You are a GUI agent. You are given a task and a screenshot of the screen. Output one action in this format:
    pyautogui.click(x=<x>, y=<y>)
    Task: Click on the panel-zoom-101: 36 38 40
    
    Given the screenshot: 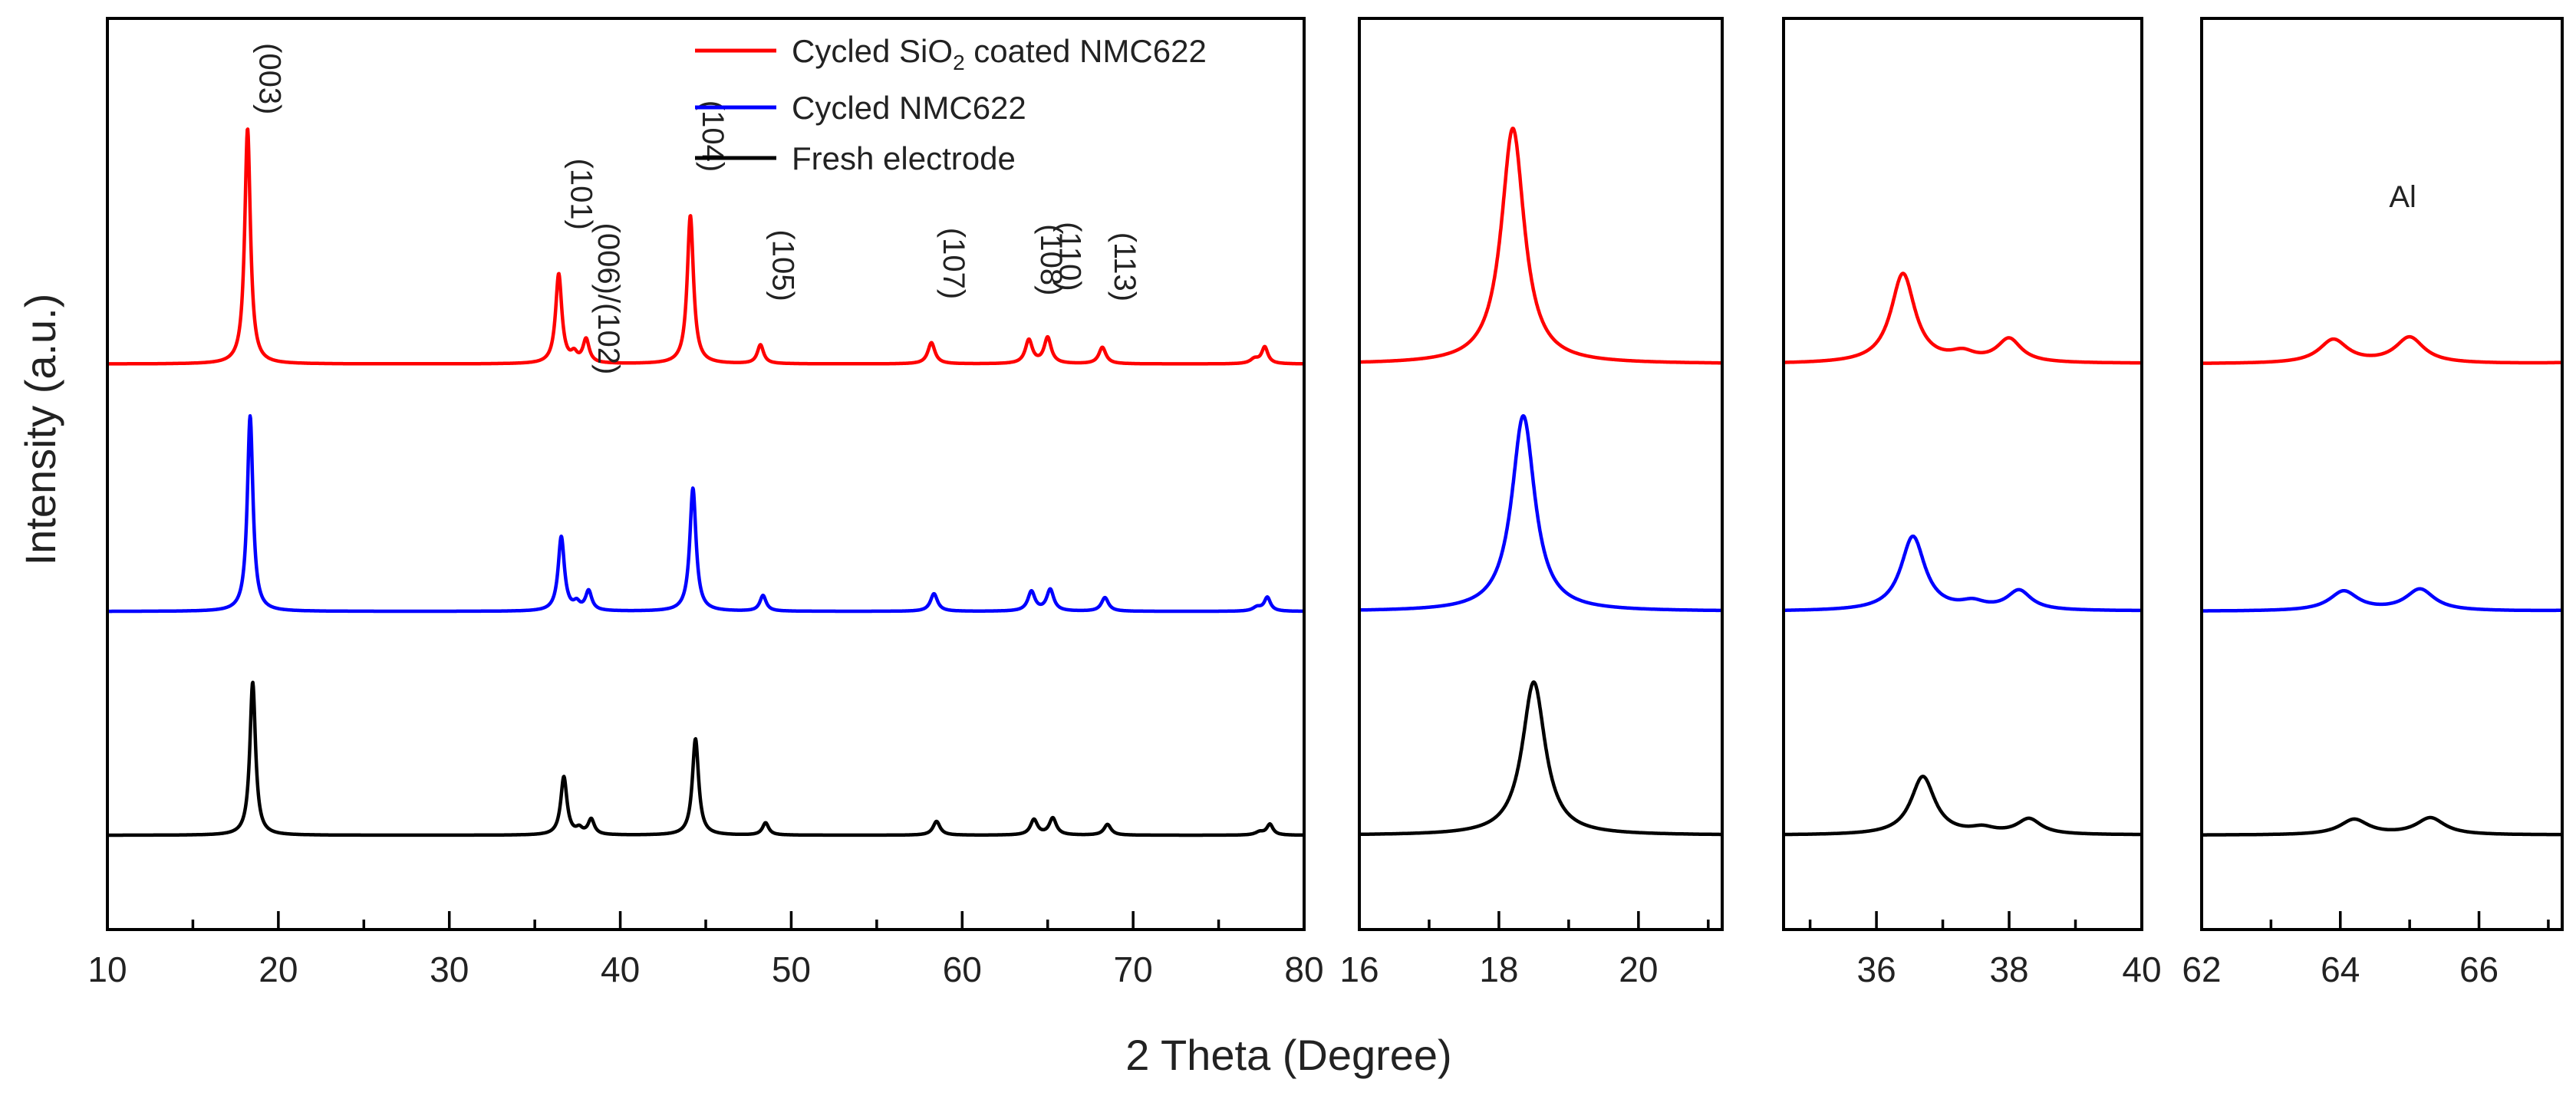 What is the action you would take?
    pyautogui.click(x=1972, y=503)
    